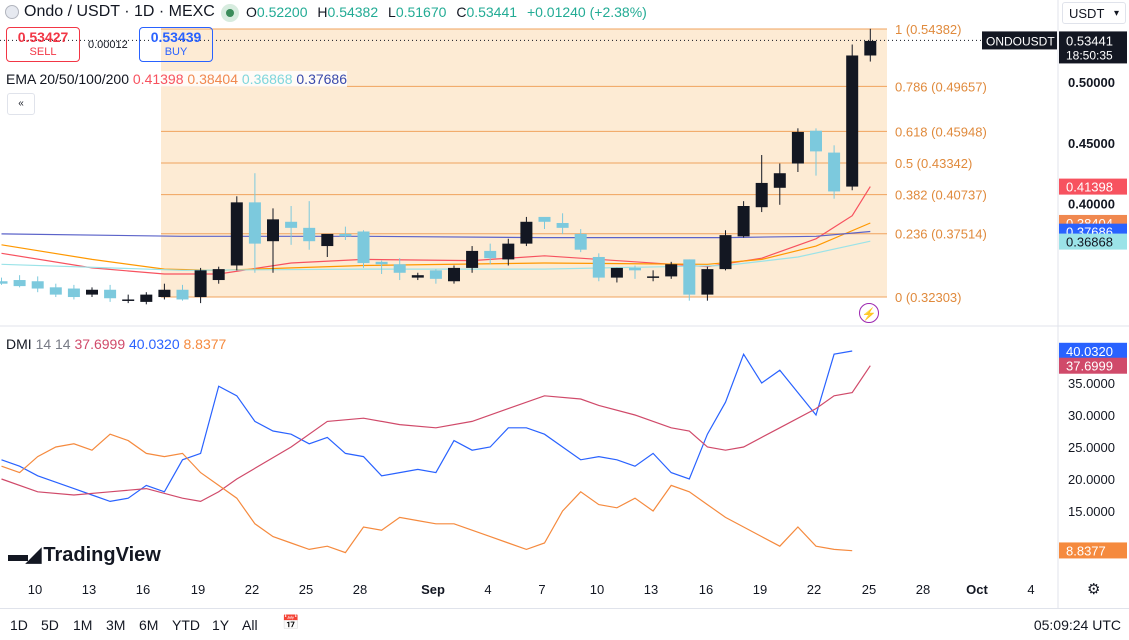 The width and height of the screenshot is (1129, 640). What do you see at coordinates (119, 11) in the screenshot?
I see `symbol-title: Ondo / USDT · 1D · MEXC` at bounding box center [119, 11].